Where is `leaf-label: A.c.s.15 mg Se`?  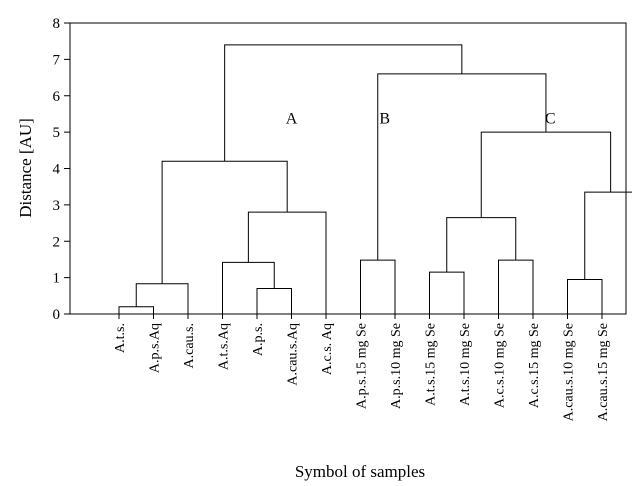 leaf-label: A.c.s.15 mg Se is located at coordinates (534, 365).